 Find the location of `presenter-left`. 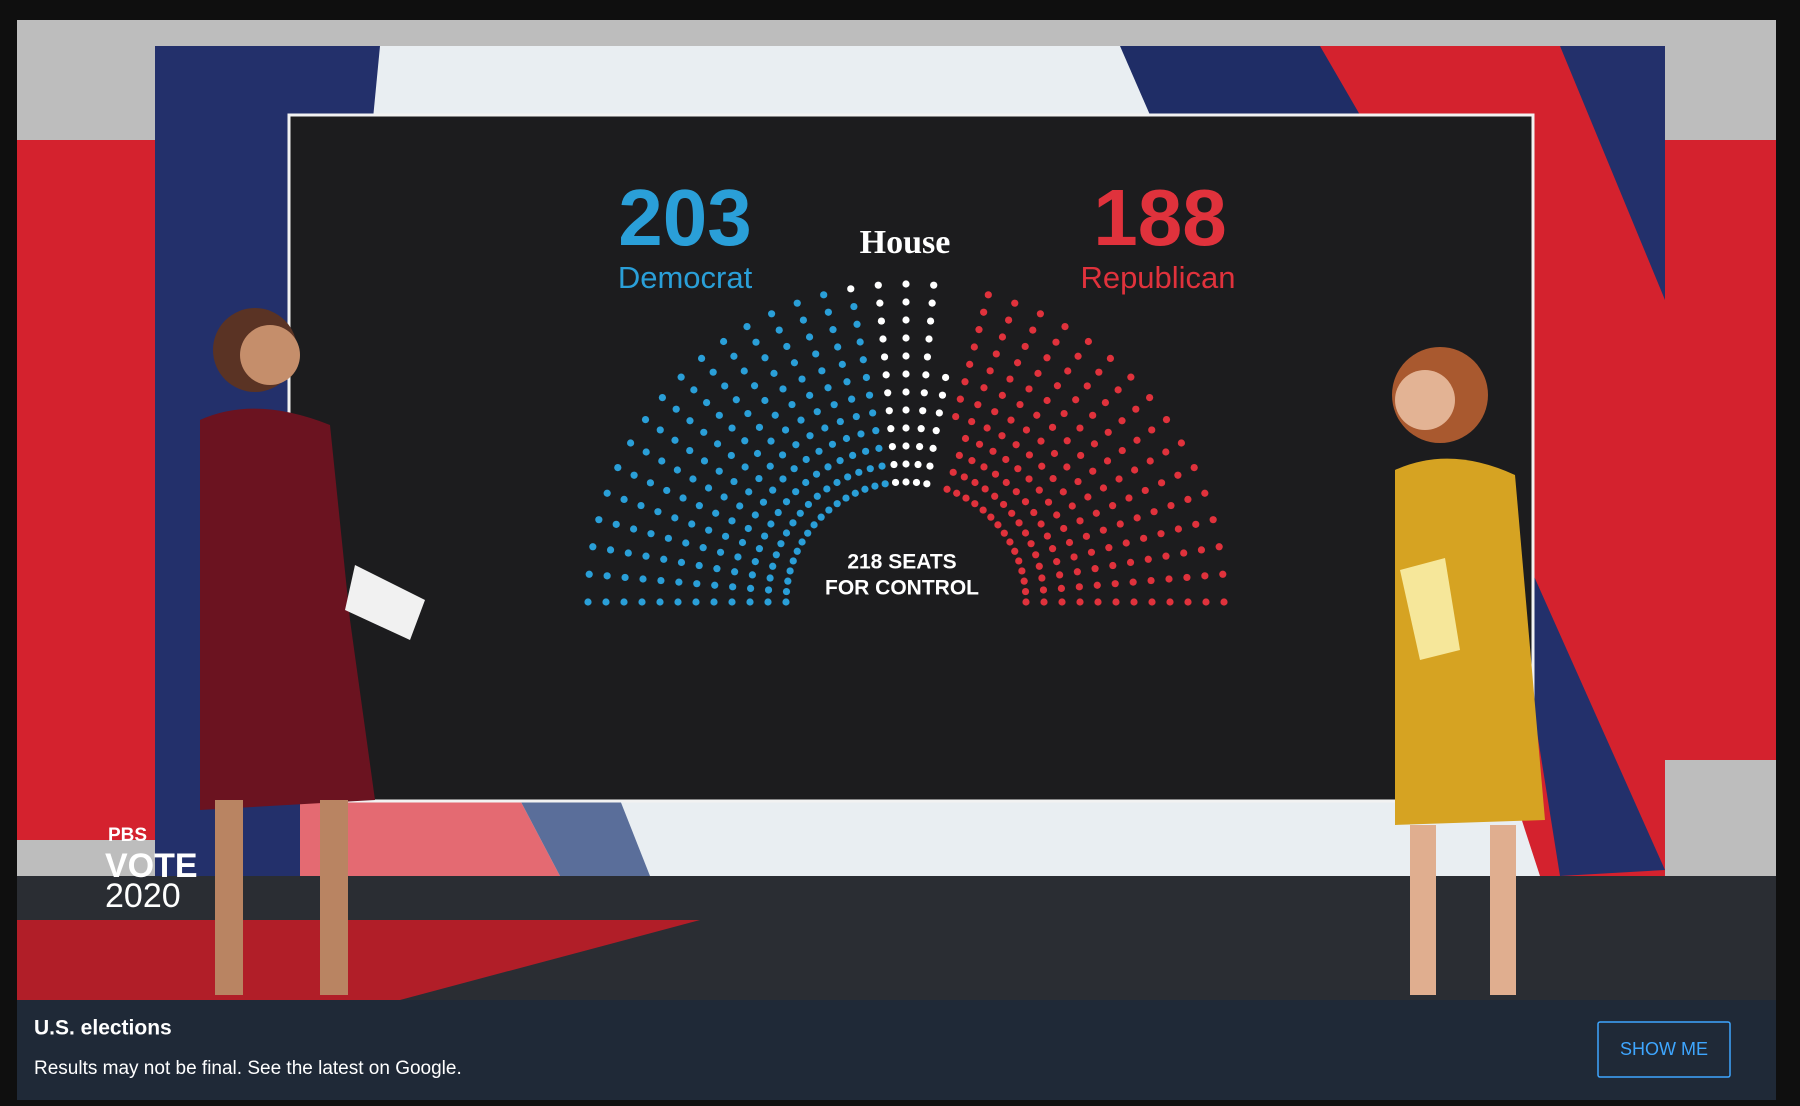

presenter-left is located at coordinates (312, 651).